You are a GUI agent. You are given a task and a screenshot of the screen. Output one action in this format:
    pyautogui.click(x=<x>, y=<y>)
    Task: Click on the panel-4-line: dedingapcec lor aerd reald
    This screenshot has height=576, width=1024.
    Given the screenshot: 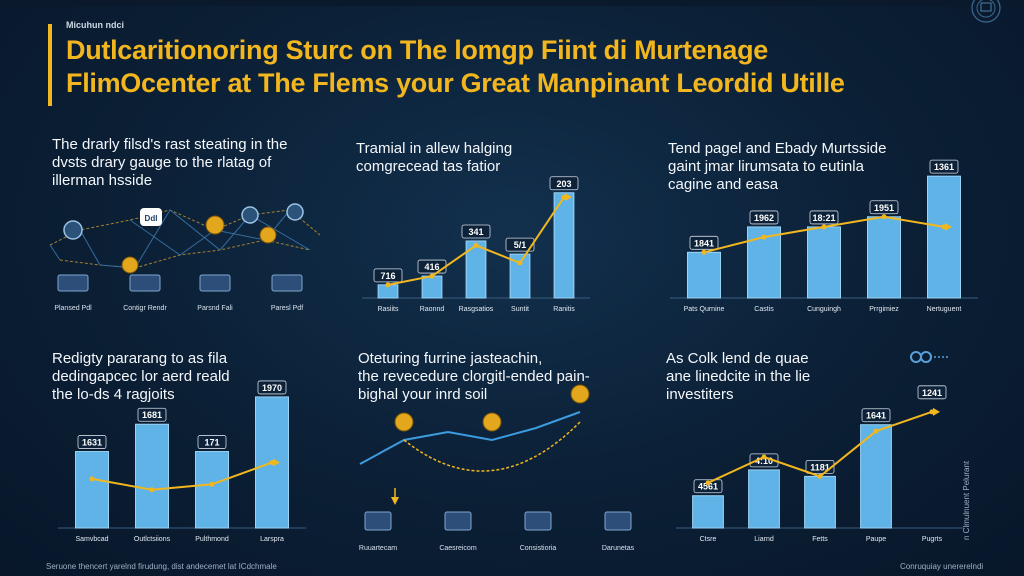 What is the action you would take?
    pyautogui.click(x=141, y=376)
    